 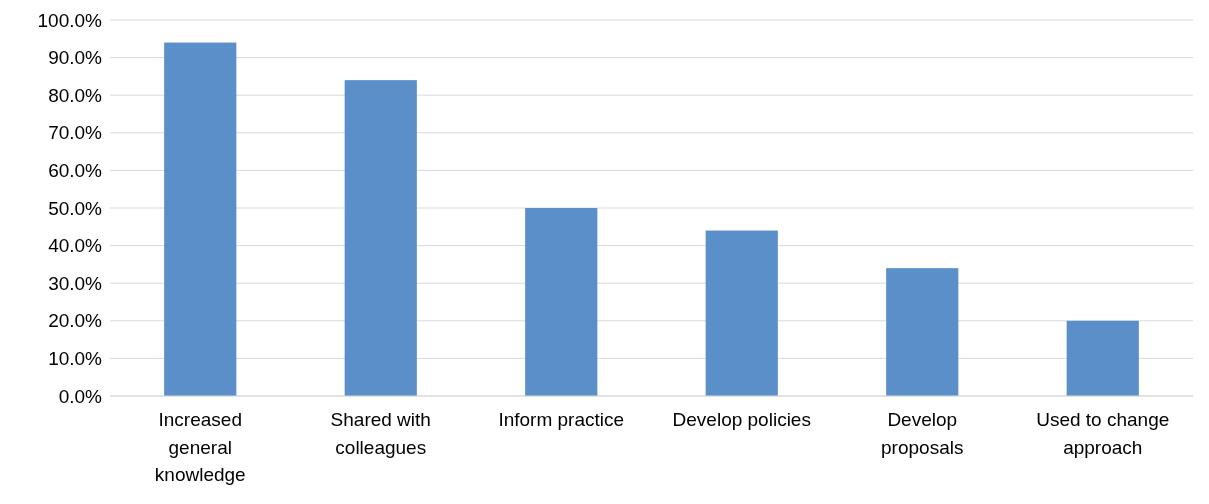 I want to click on y-tick-label: 40.0%, so click(x=75, y=246).